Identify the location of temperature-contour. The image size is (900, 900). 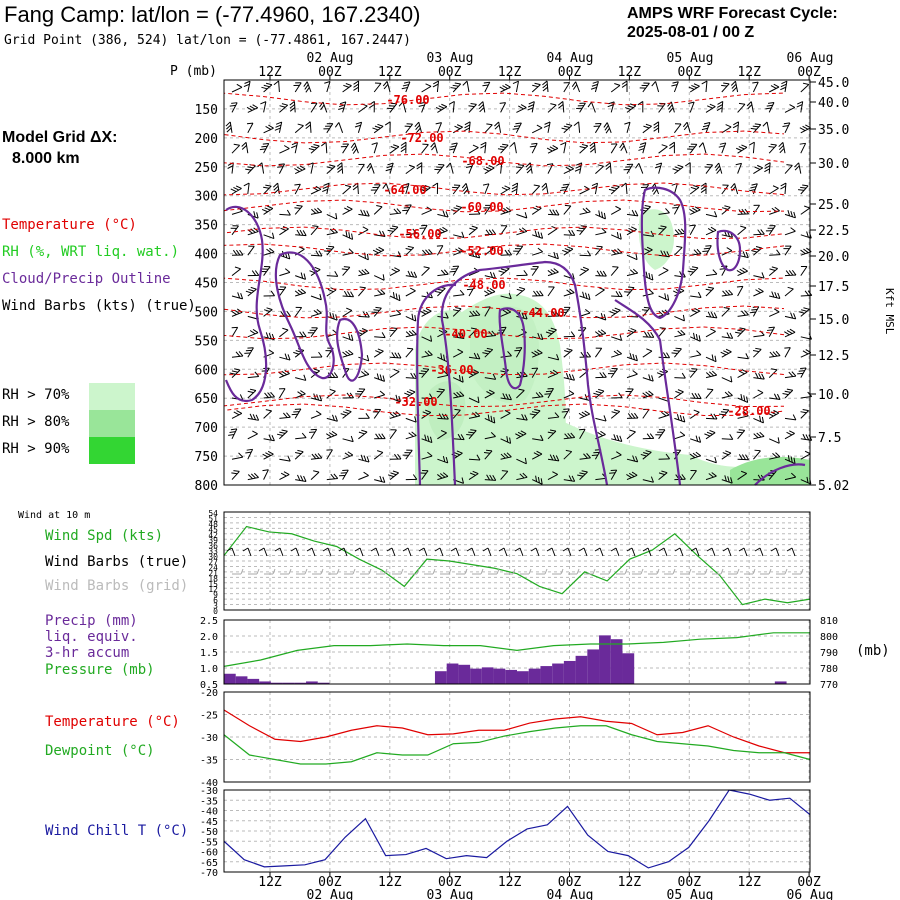
(504, 401).